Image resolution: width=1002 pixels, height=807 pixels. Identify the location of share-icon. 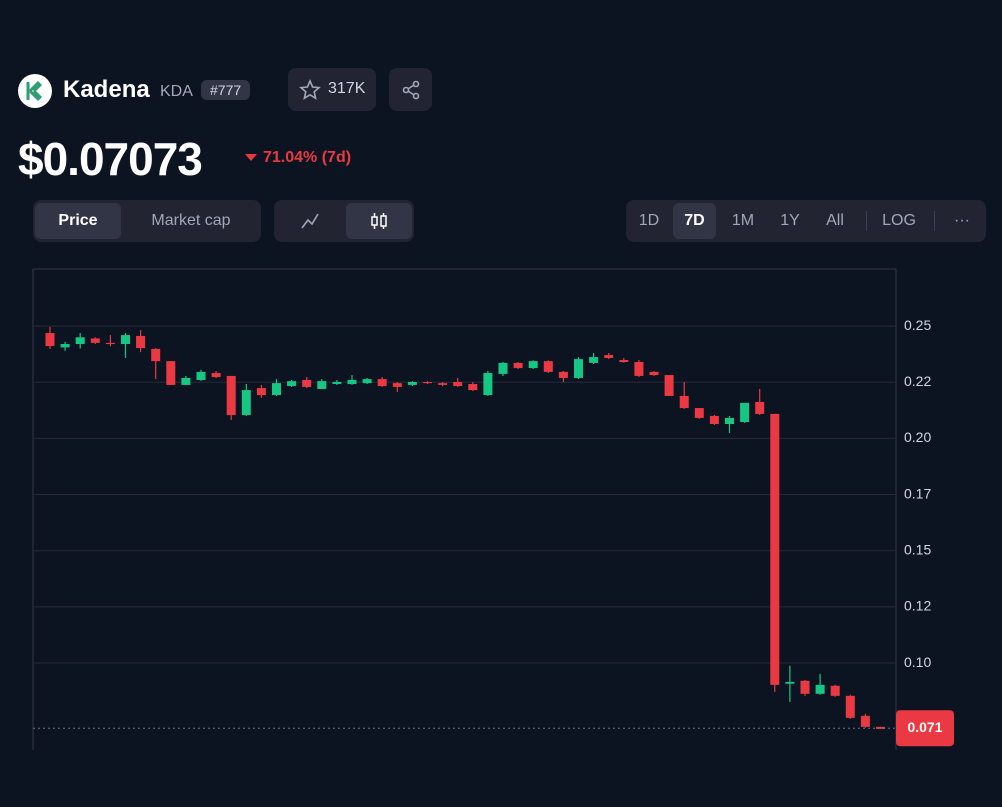
(411, 90).